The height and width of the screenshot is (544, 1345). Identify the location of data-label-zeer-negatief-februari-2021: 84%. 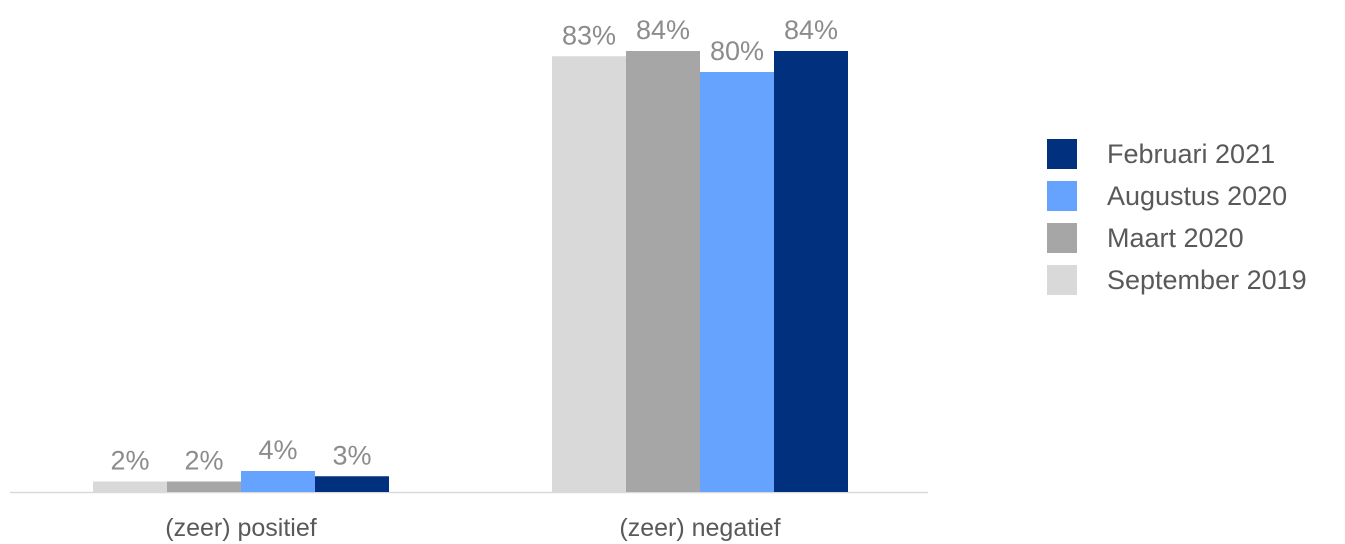
(811, 30).